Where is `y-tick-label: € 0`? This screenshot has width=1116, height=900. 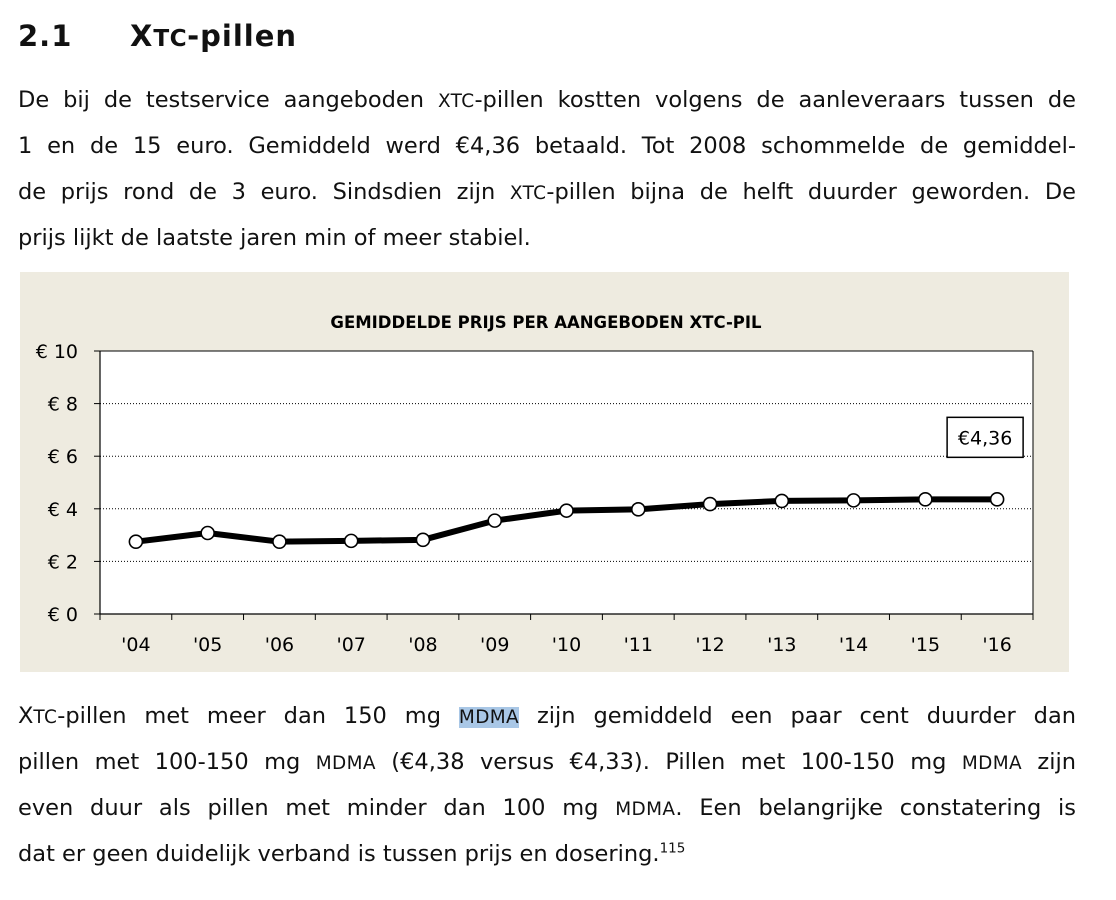 y-tick-label: € 0 is located at coordinates (63, 615).